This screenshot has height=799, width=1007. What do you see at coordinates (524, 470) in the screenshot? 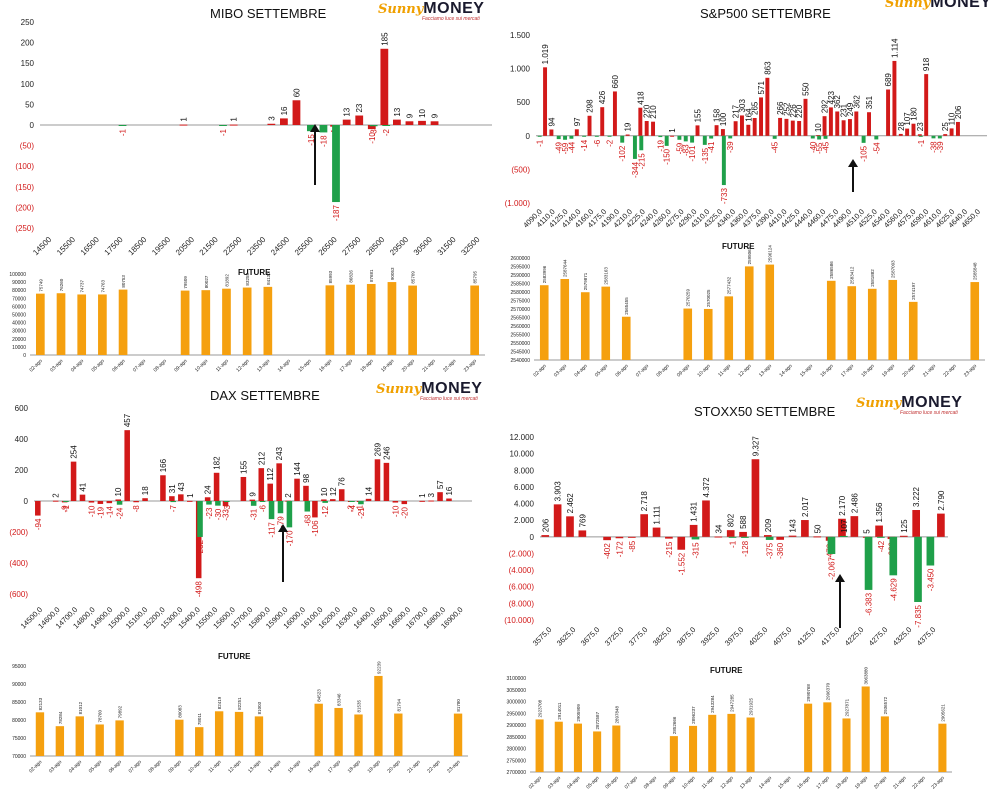
I see `y-tick-label: 8.000` at bounding box center [524, 470].